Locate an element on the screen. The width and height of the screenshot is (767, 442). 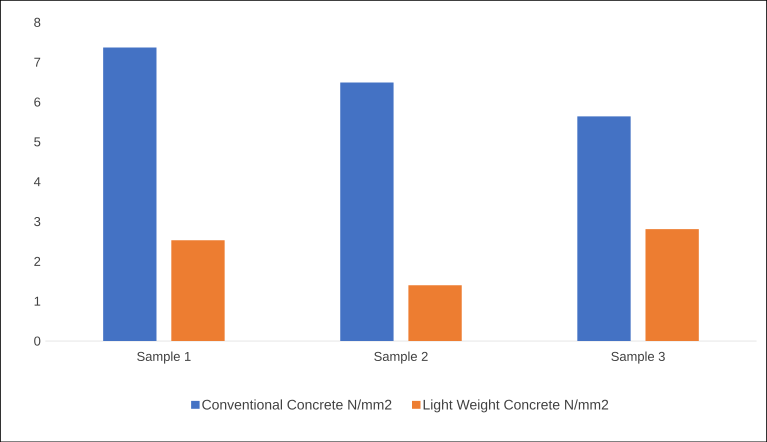
y-tick-label: 7 is located at coordinates (37, 62).